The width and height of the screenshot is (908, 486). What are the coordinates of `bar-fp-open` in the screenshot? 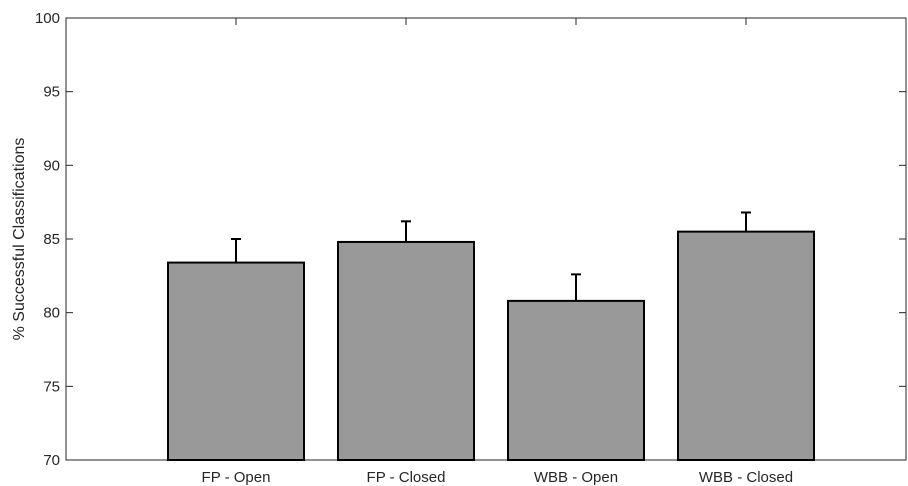 It's located at (236, 361).